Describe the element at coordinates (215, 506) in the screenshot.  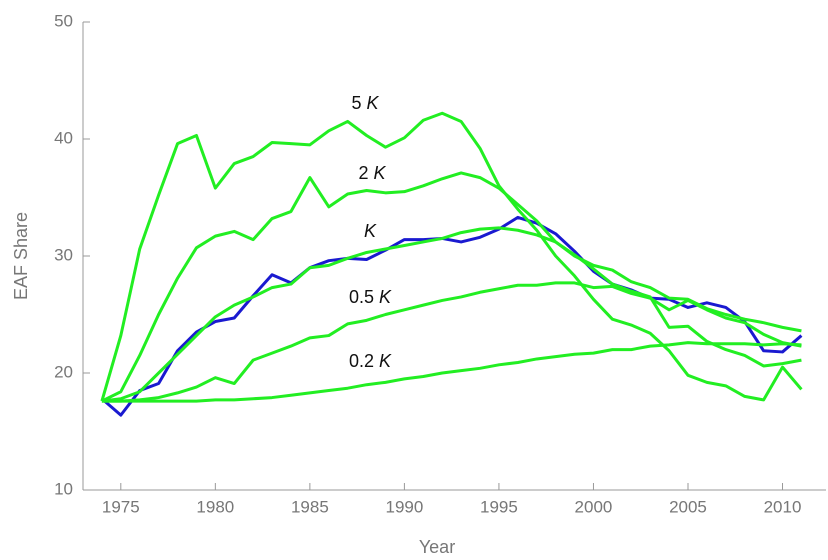
I see `x-tick-label: 1980` at that location.